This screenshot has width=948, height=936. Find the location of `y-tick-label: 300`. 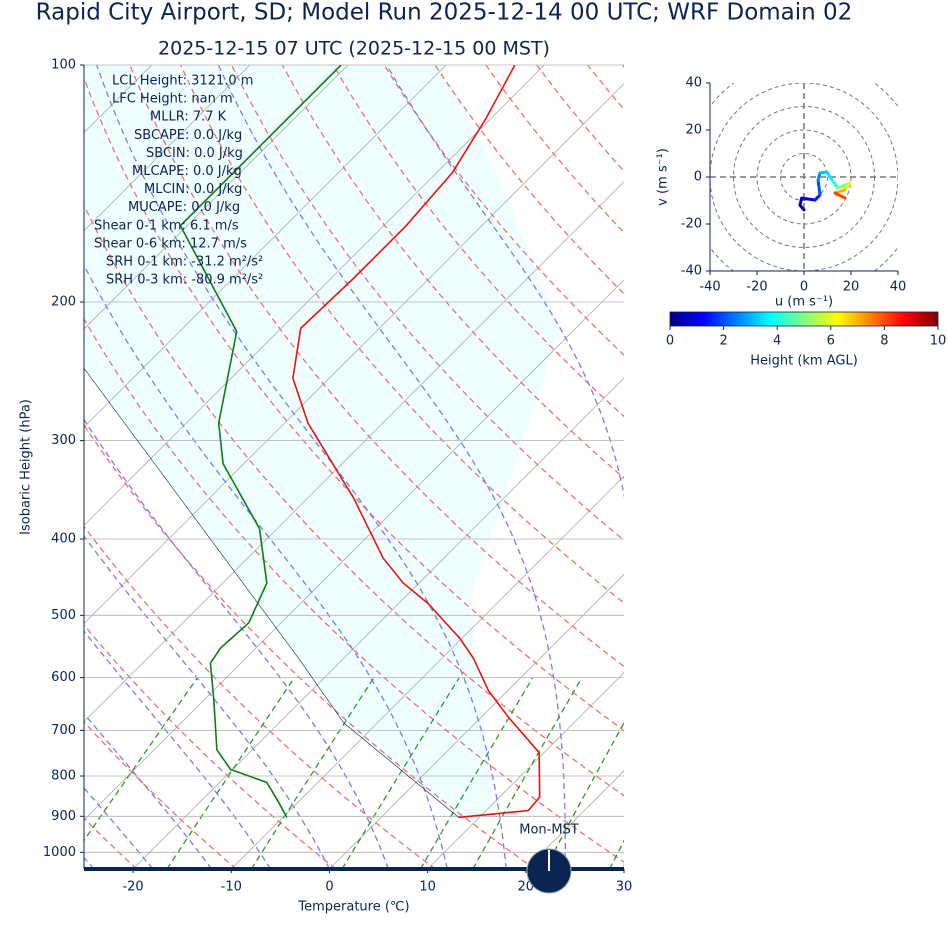

y-tick-label: 300 is located at coordinates (63, 440).